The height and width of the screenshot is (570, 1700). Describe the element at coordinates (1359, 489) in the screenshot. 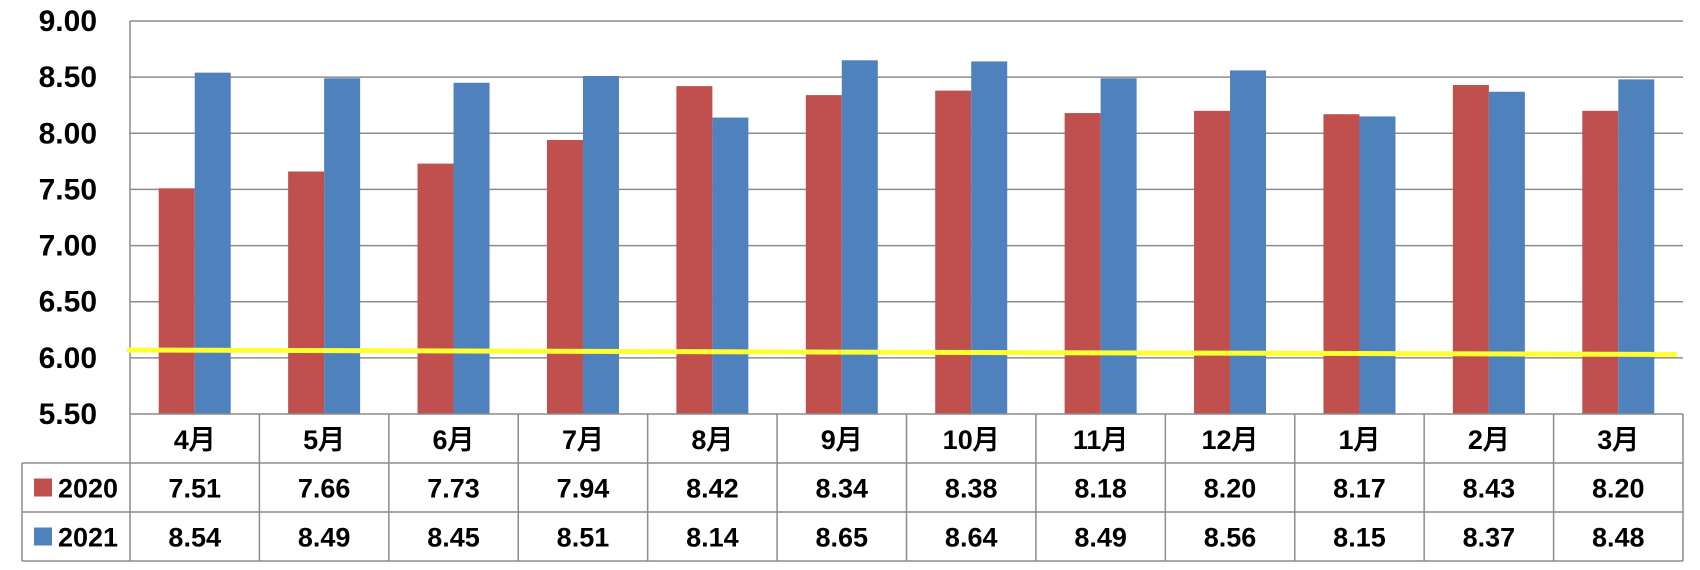

I see `data-label-2020: 8.17` at that location.